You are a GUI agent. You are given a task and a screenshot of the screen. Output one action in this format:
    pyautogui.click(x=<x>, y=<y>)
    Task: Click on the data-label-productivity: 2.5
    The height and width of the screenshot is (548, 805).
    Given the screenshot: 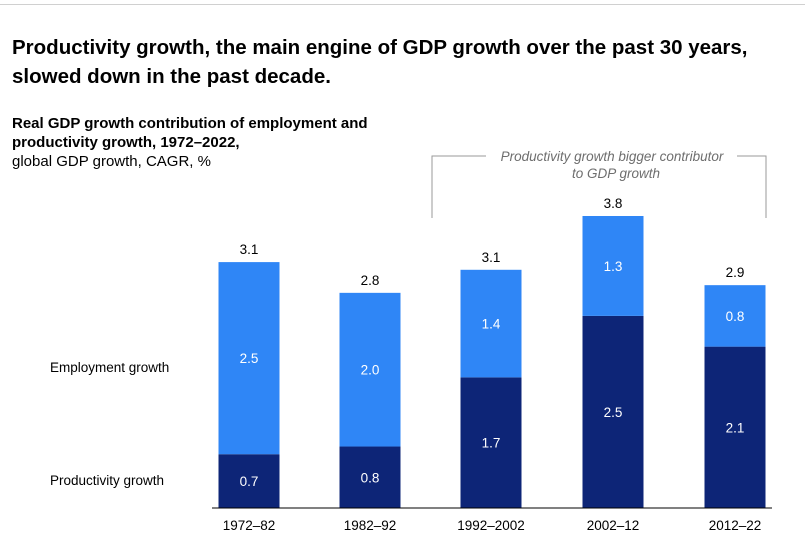 What is the action you would take?
    pyautogui.click(x=613, y=412)
    